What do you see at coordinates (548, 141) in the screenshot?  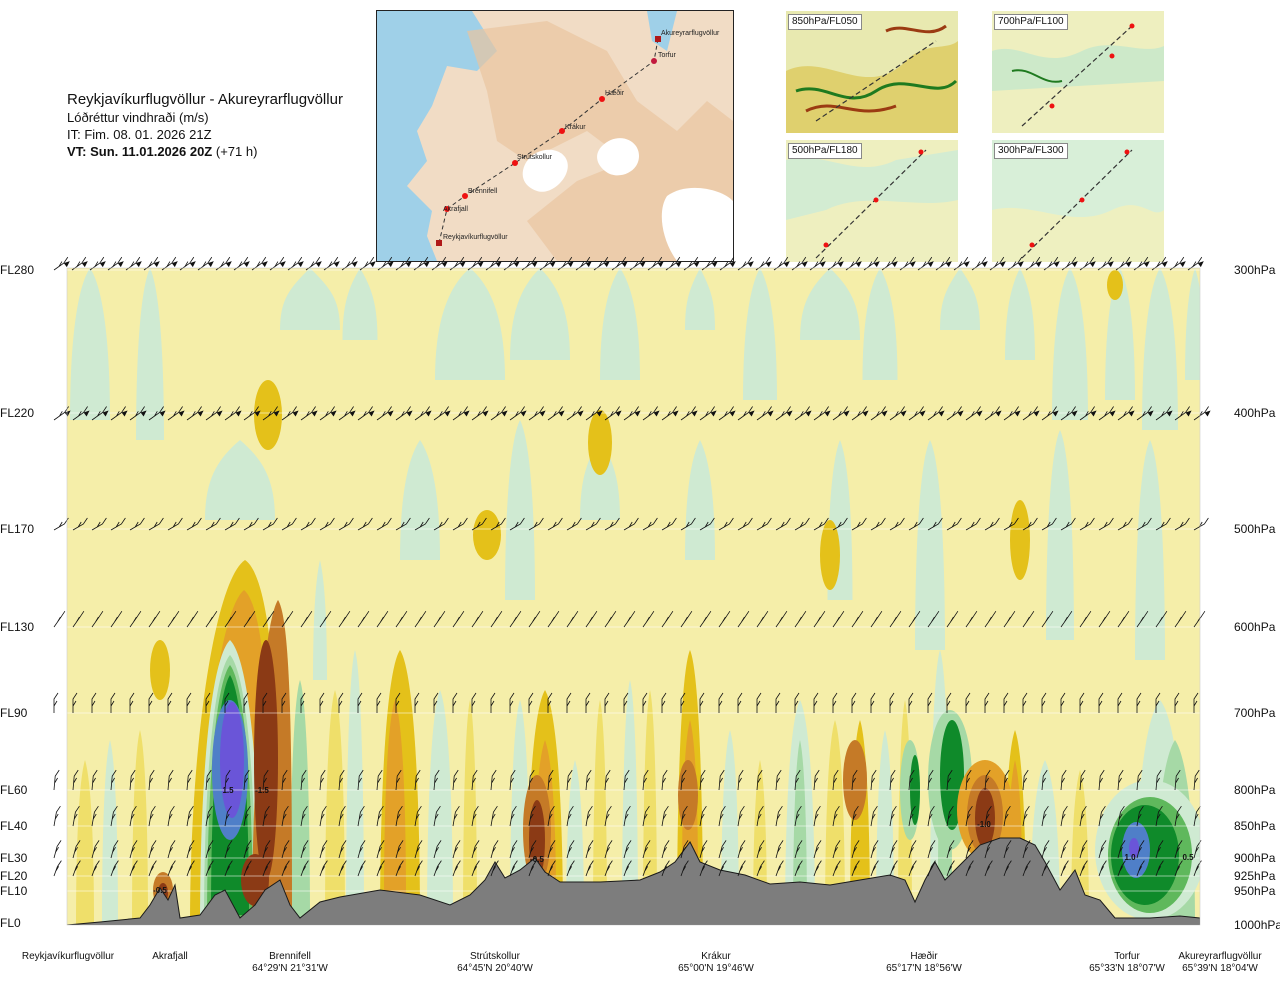 I see `route-line` at bounding box center [548, 141].